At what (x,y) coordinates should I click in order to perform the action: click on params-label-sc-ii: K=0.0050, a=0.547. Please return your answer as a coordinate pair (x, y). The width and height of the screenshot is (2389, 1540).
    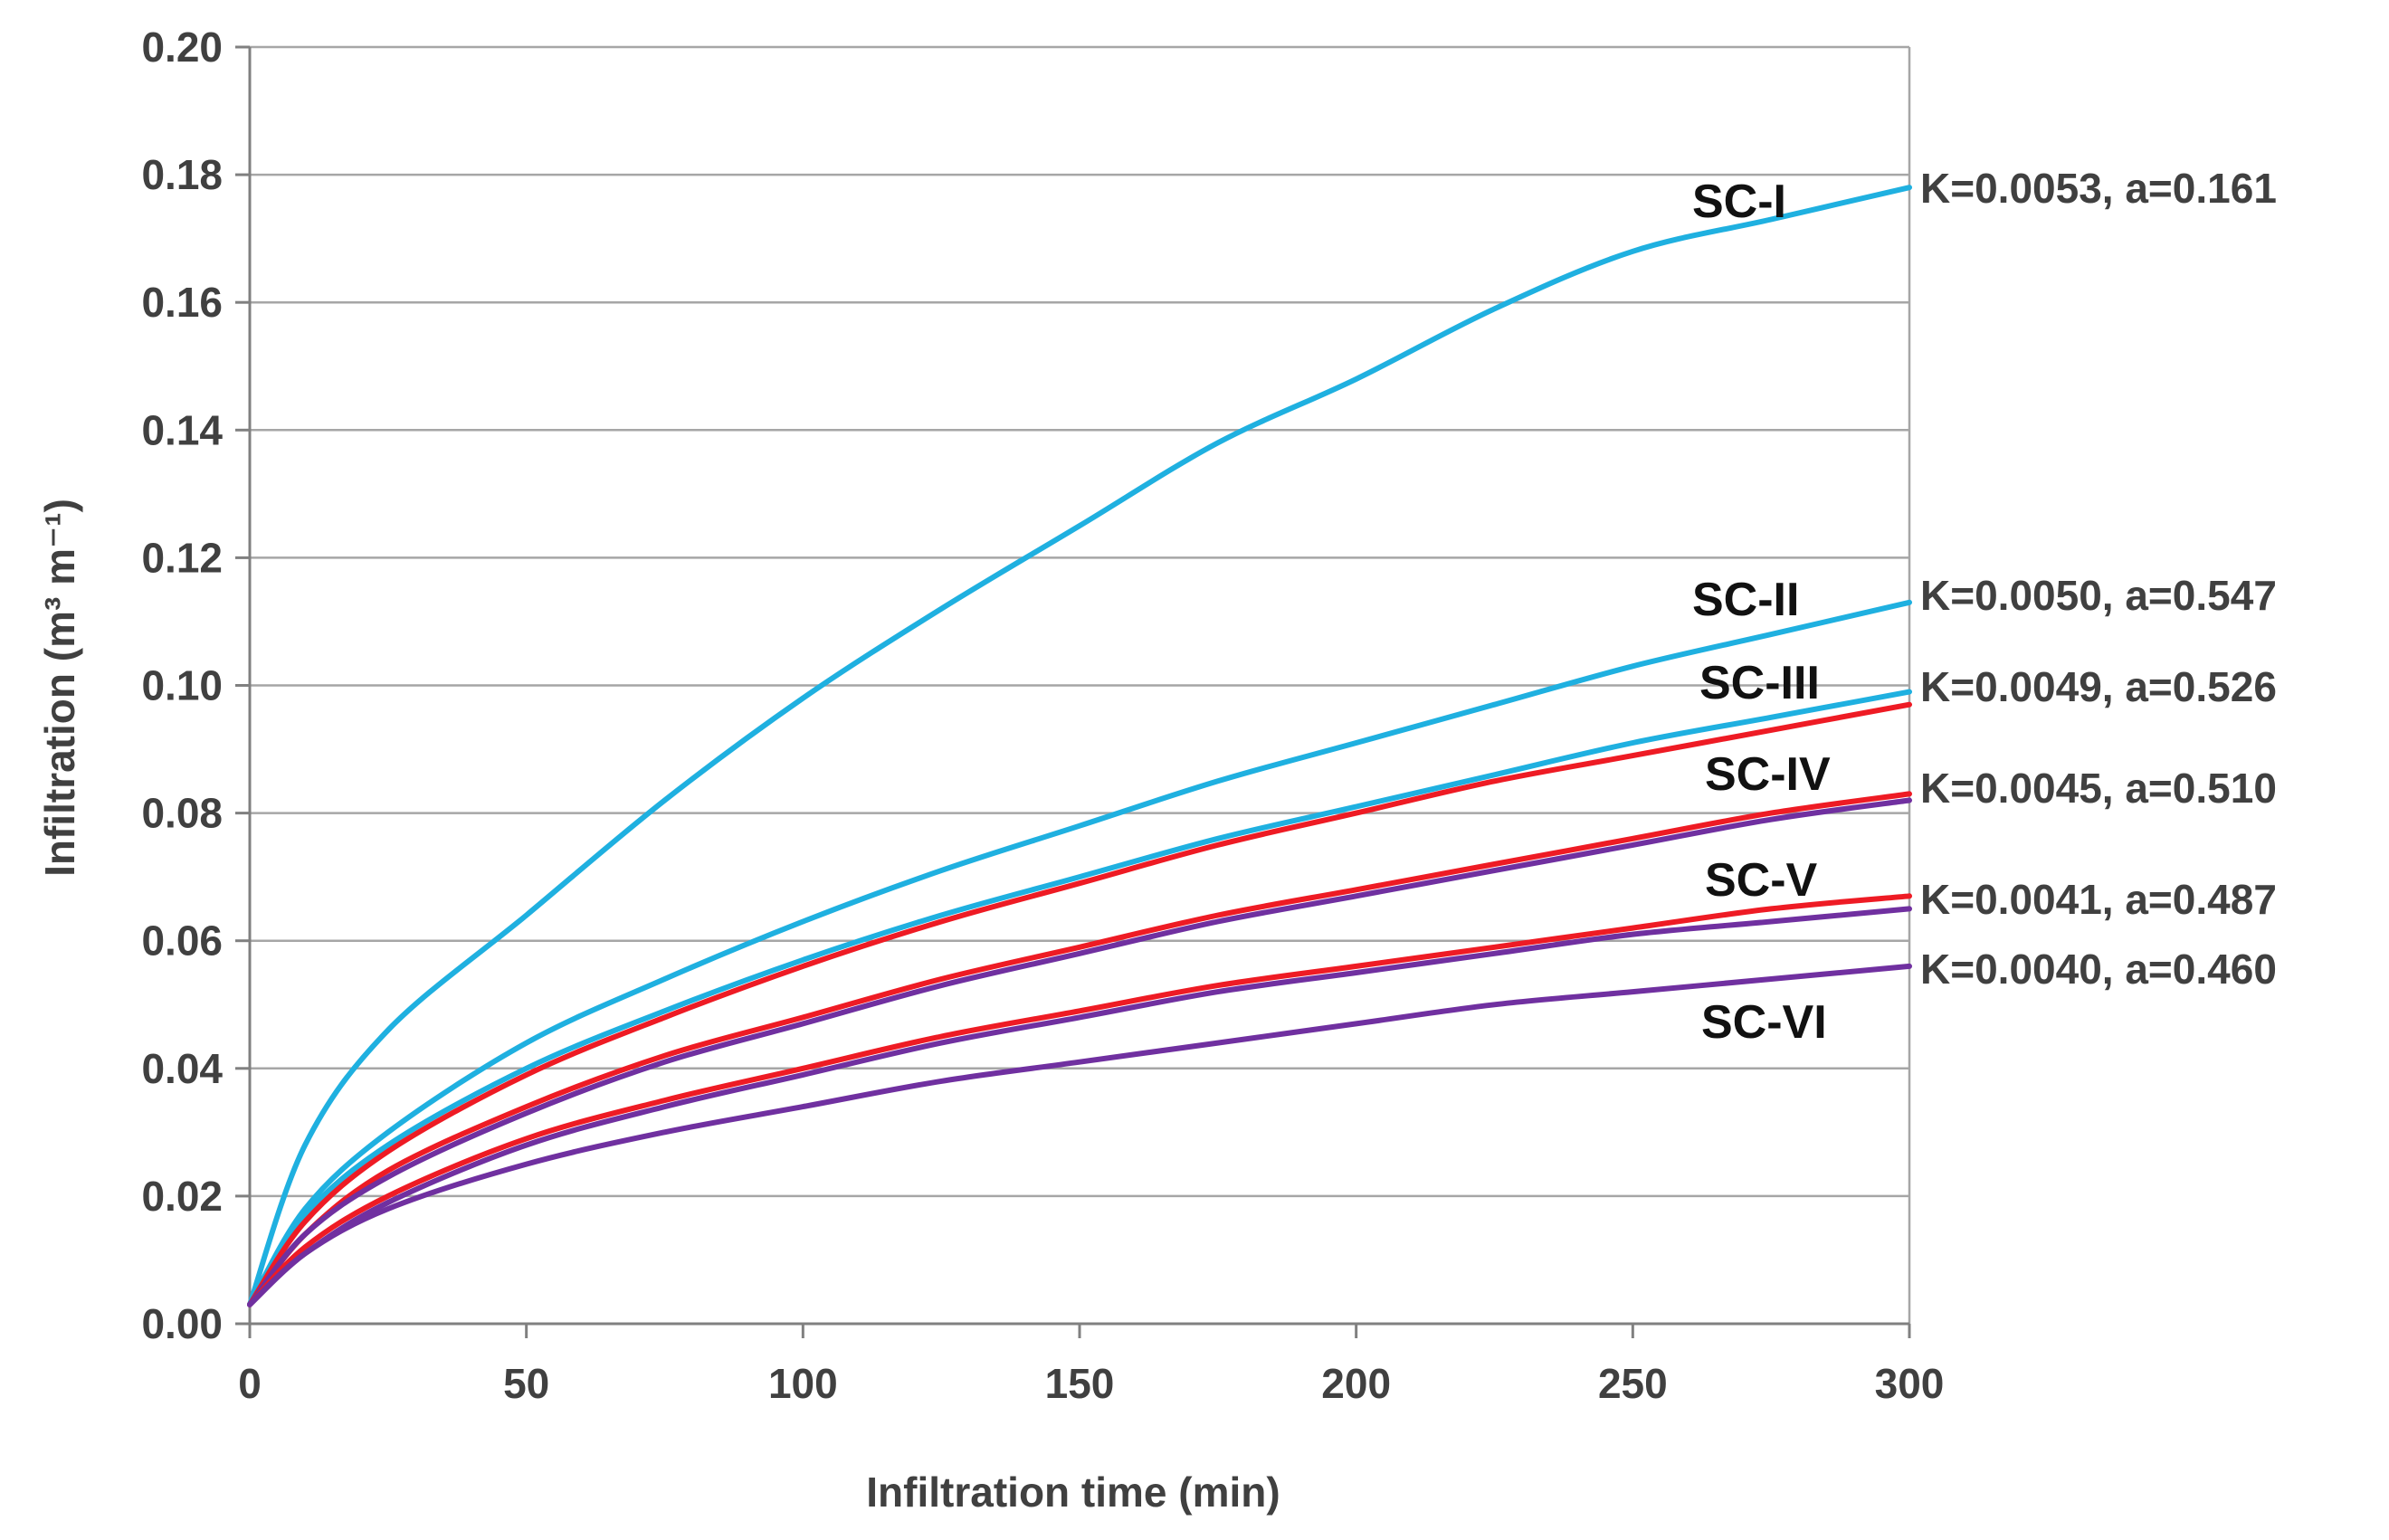
    Looking at the image, I should click on (2098, 595).